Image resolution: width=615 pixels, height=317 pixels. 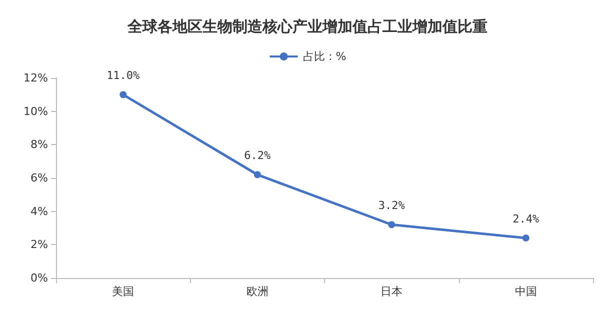 I want to click on x-tick-label: 美国, so click(x=123, y=291).